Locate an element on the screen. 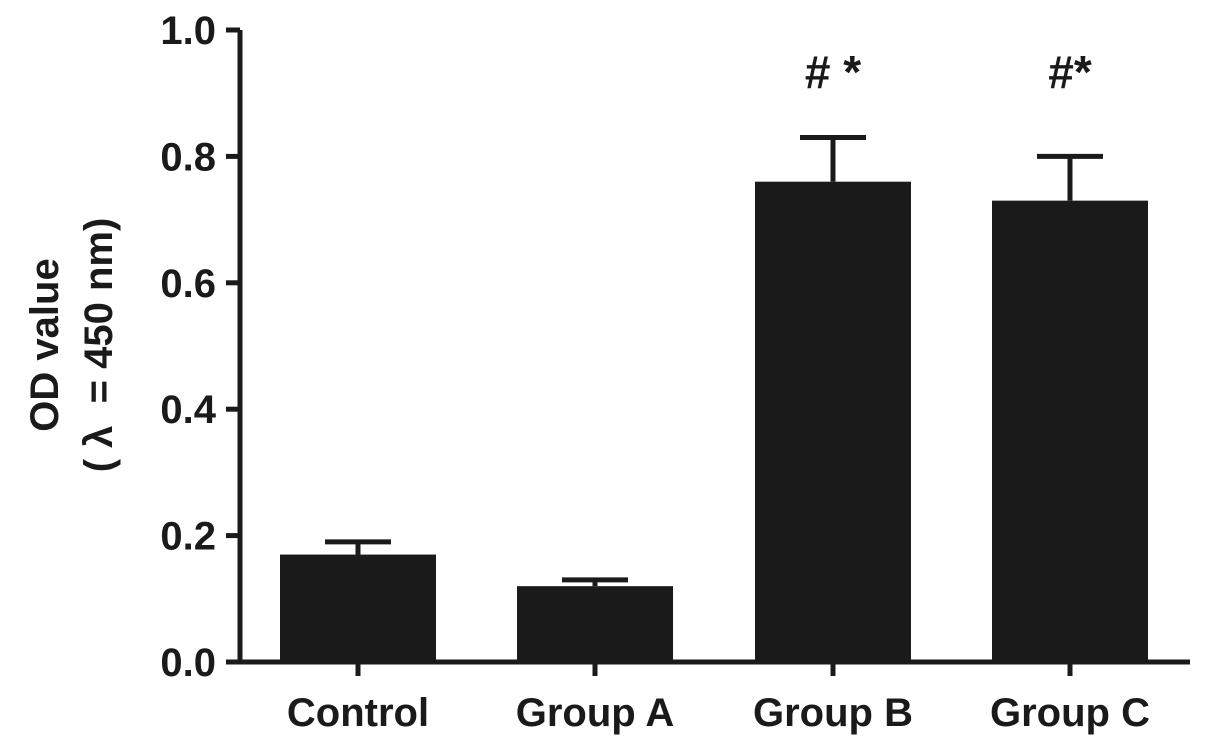  x-tick-label: Group B is located at coordinates (833, 713).